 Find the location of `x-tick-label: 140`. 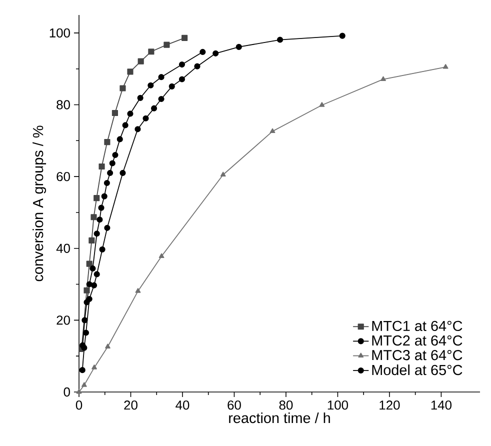

x-tick-label: 140 is located at coordinates (441, 405).